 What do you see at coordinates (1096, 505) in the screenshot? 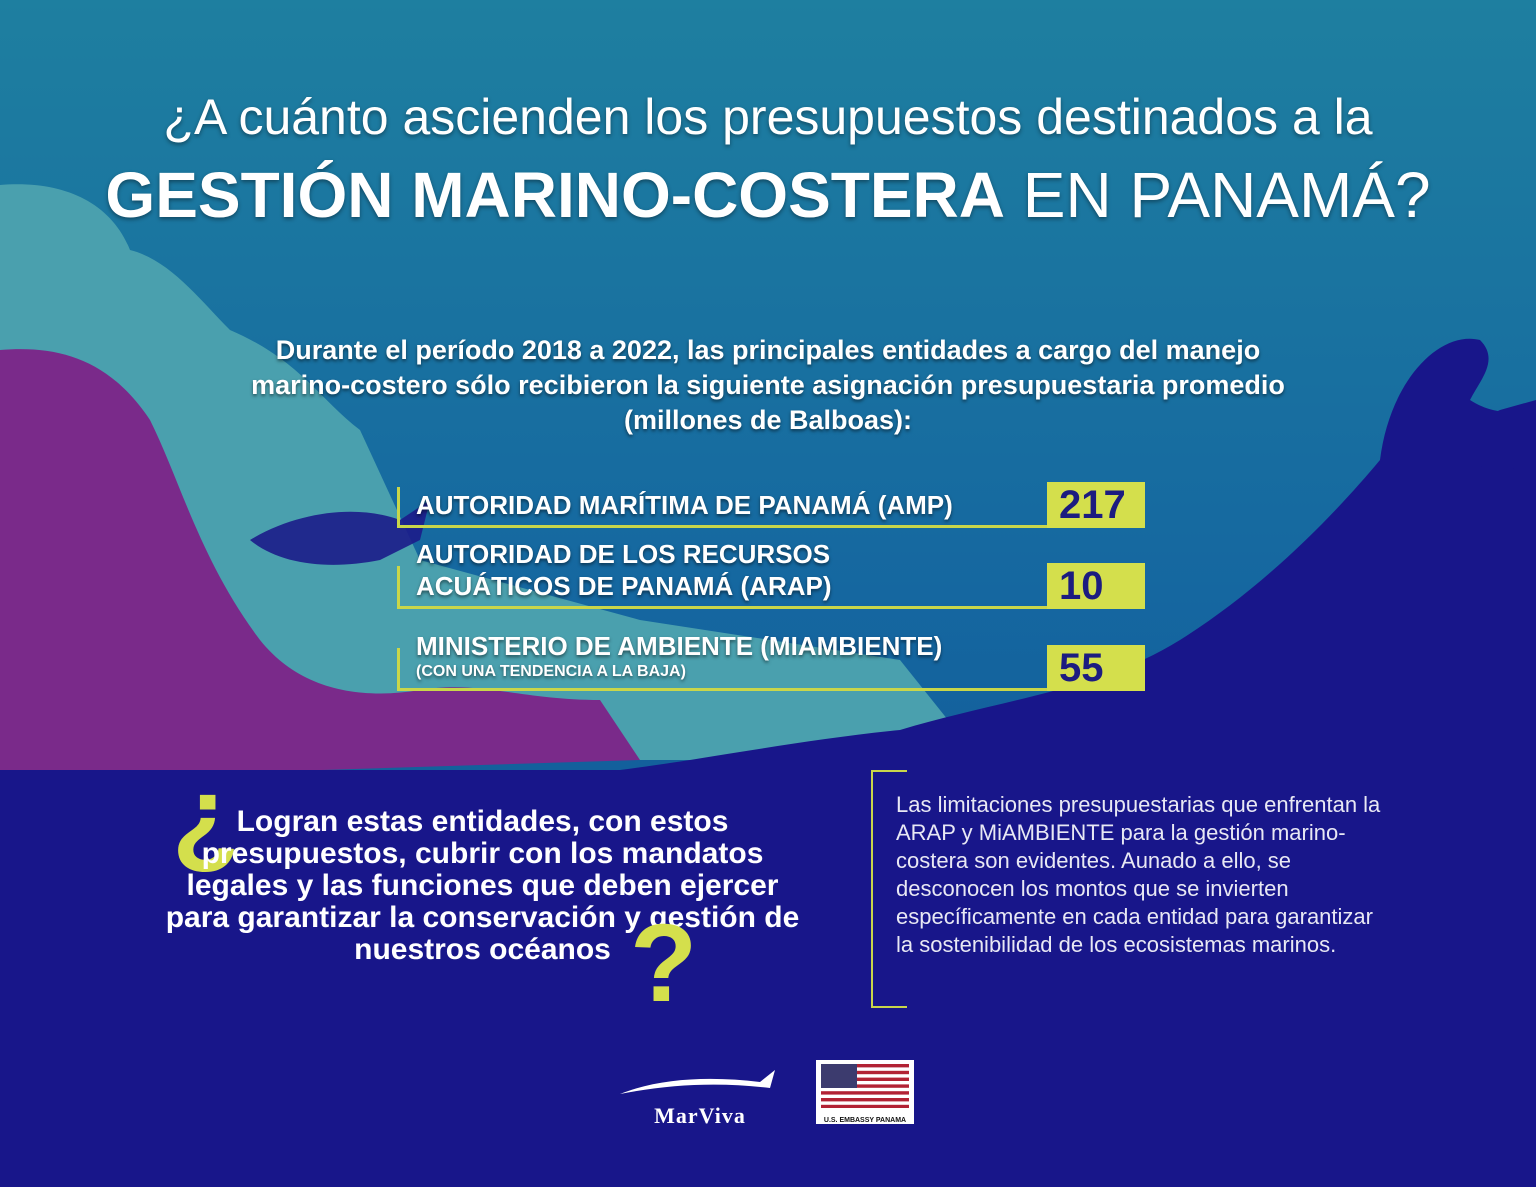
I see `entity-amount: 217` at bounding box center [1096, 505].